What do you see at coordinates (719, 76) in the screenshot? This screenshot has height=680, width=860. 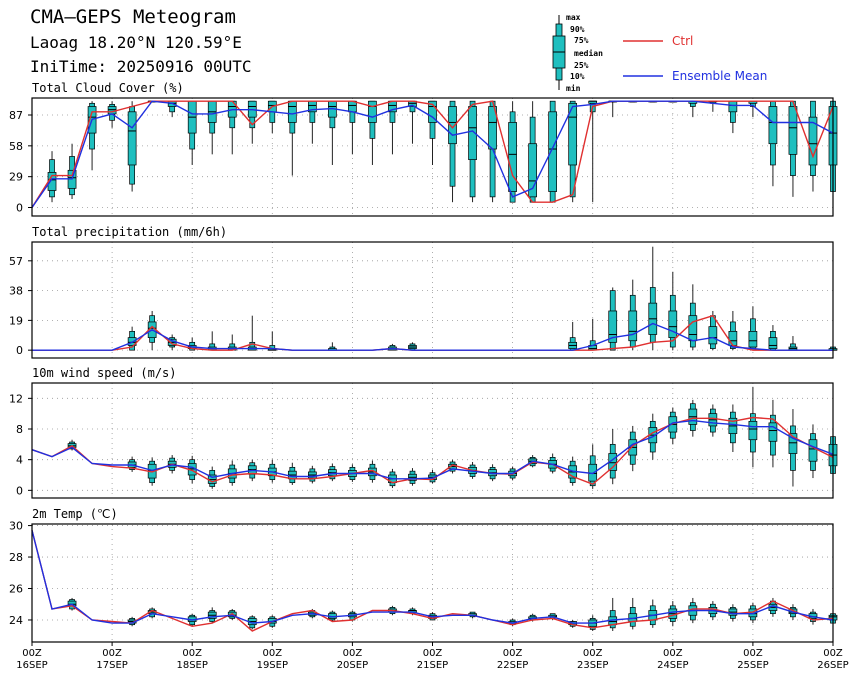 I see `legend-mean-label: Ensemble Mean` at bounding box center [719, 76].